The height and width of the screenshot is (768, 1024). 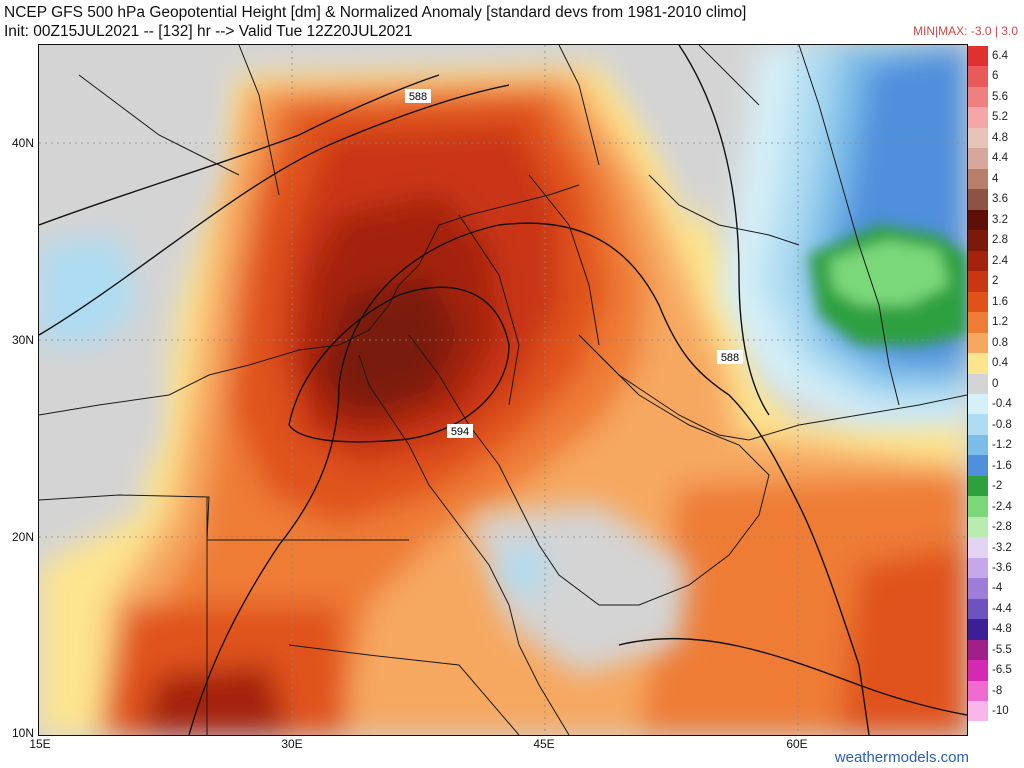 What do you see at coordinates (544, 744) in the screenshot?
I see `lon-label-45e: 45E` at bounding box center [544, 744].